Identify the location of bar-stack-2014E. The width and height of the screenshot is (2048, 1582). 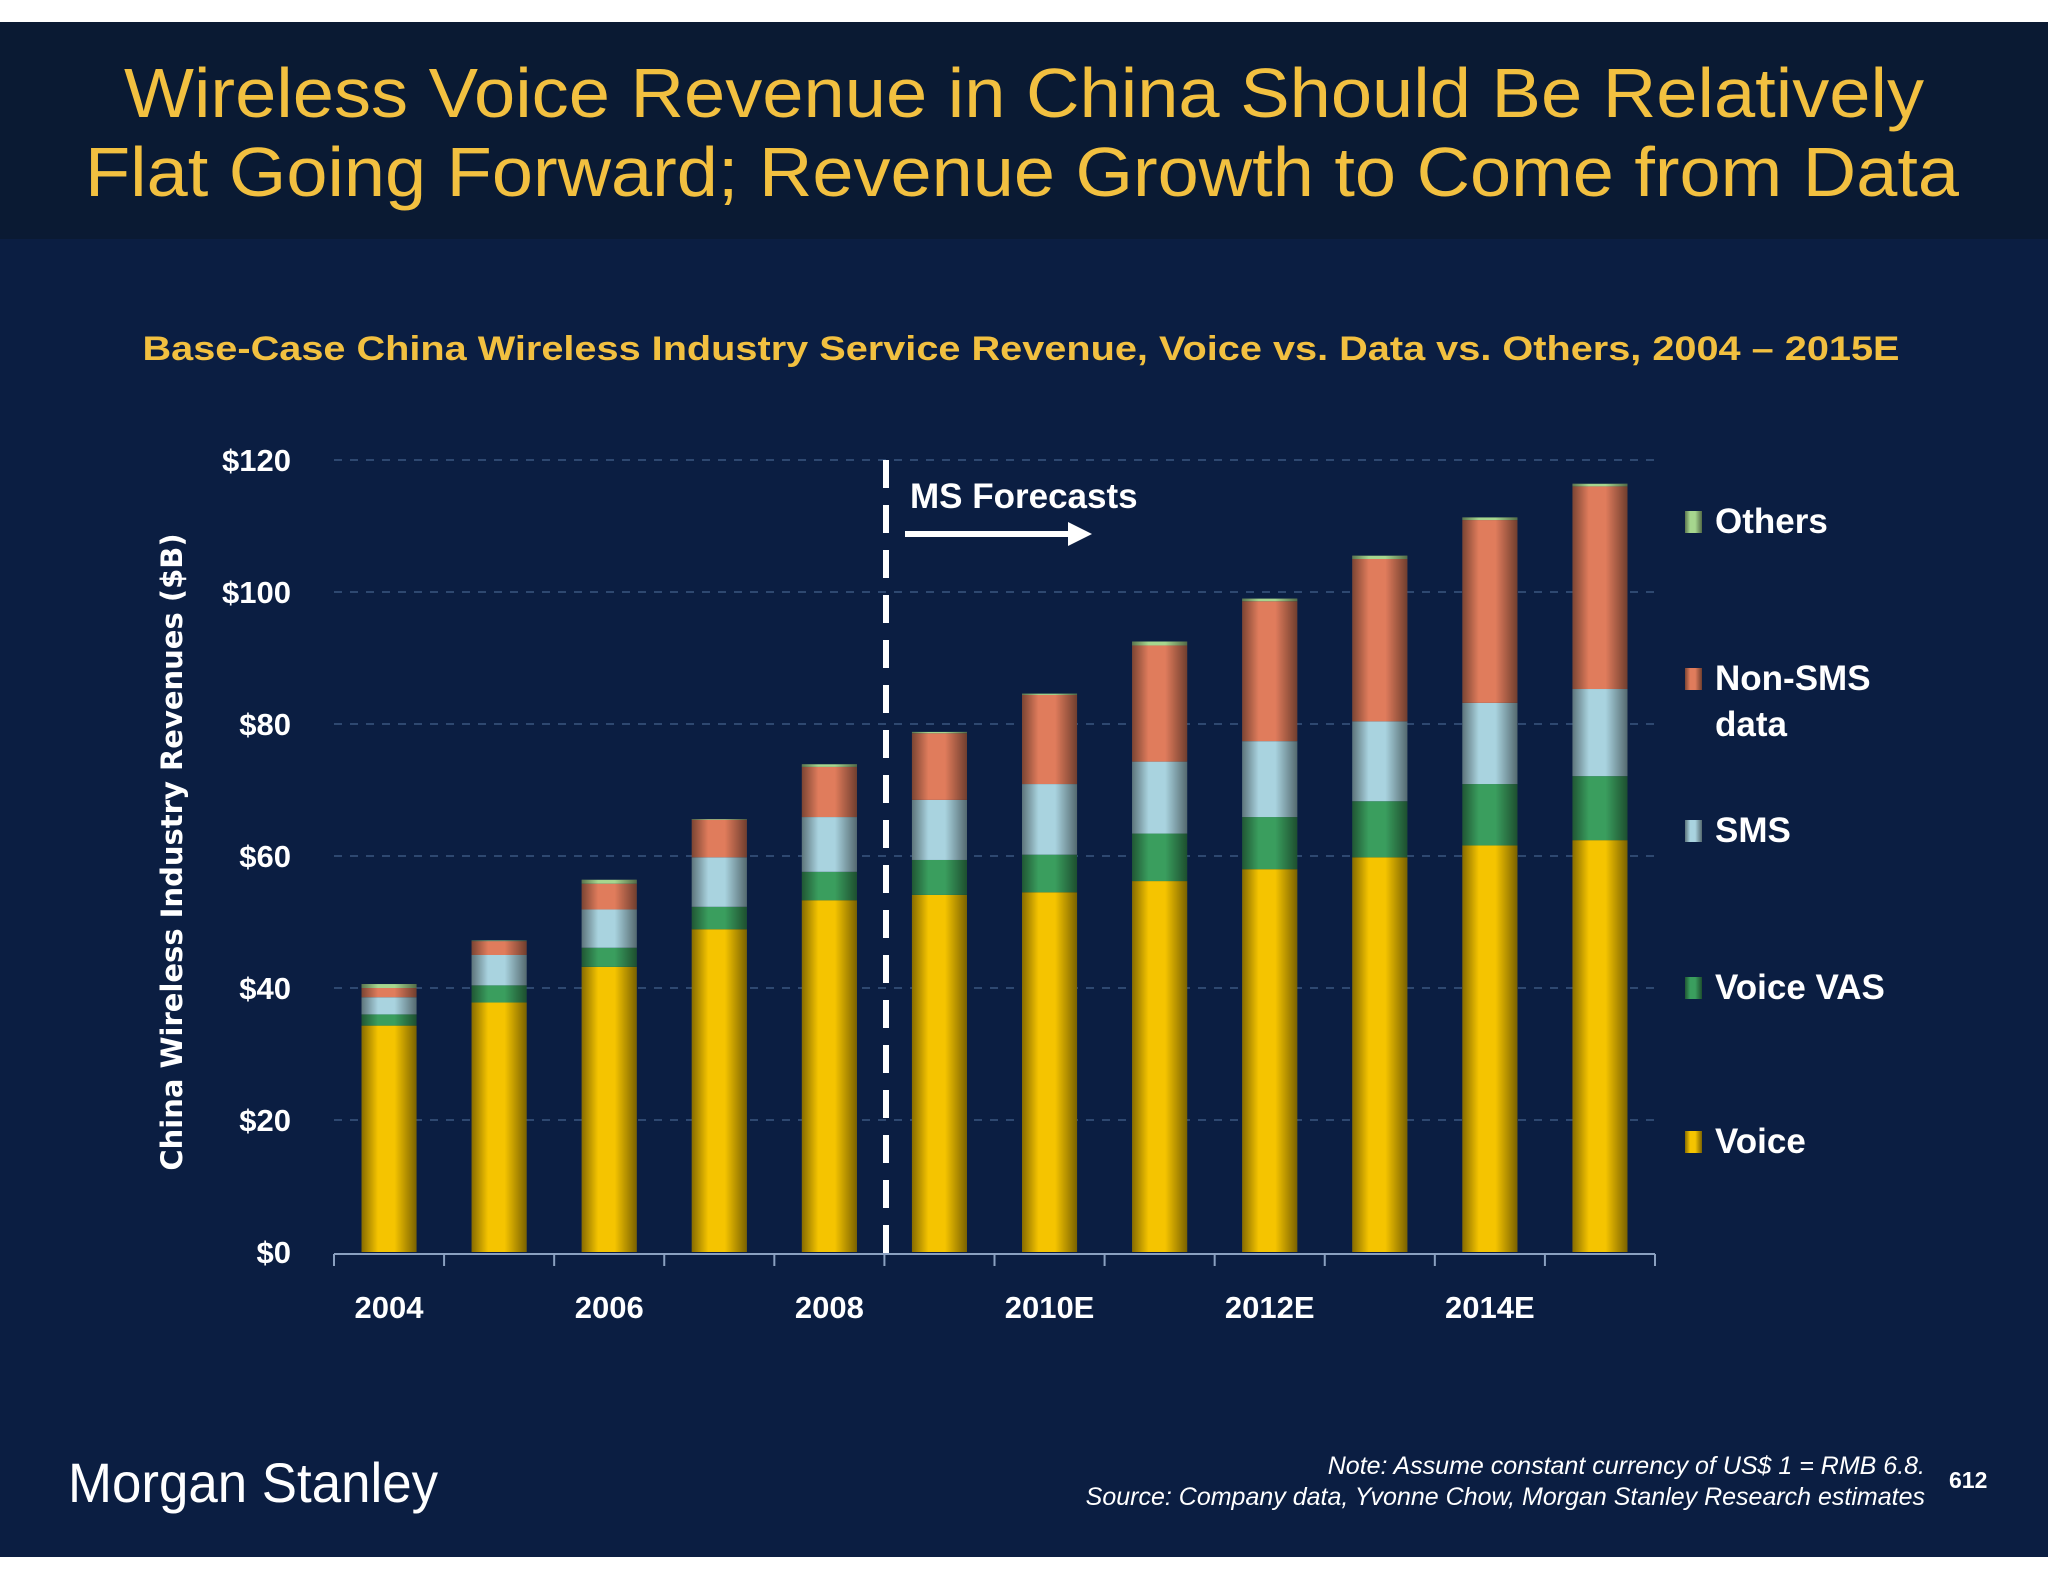
(1490, 884).